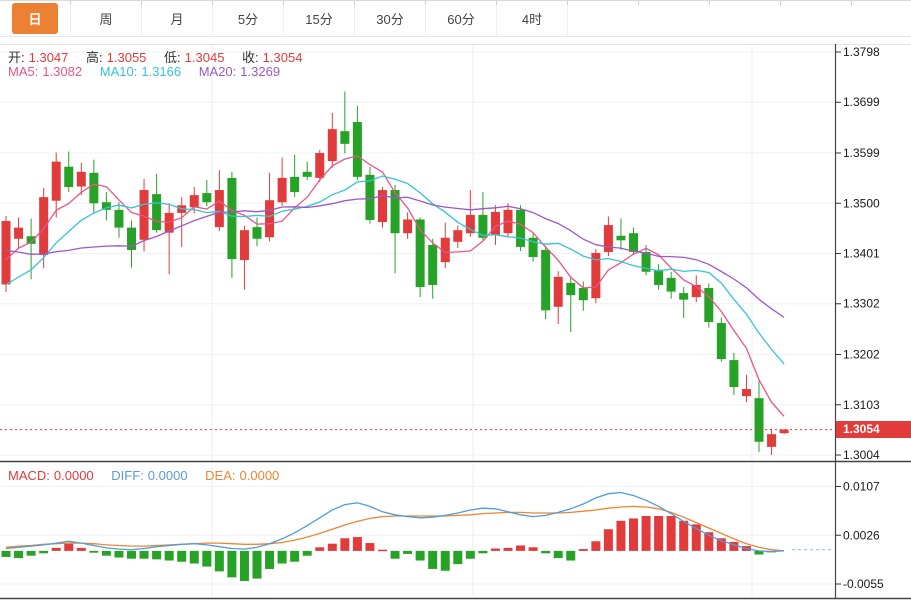 This screenshot has width=911, height=601. Describe the element at coordinates (220, 475) in the screenshot. I see `dea-label: DEA:` at that location.